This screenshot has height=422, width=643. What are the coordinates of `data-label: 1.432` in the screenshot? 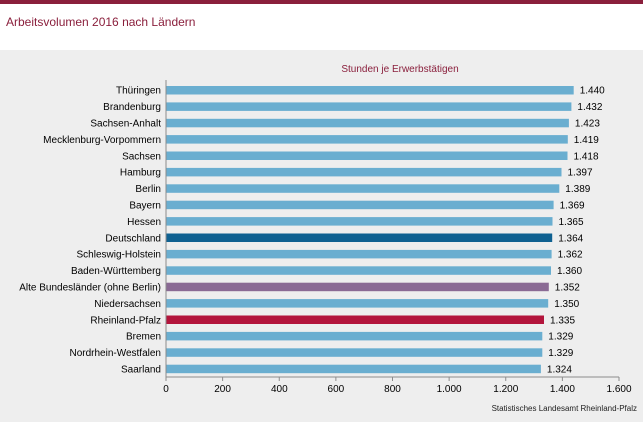 It's located at (589, 107).